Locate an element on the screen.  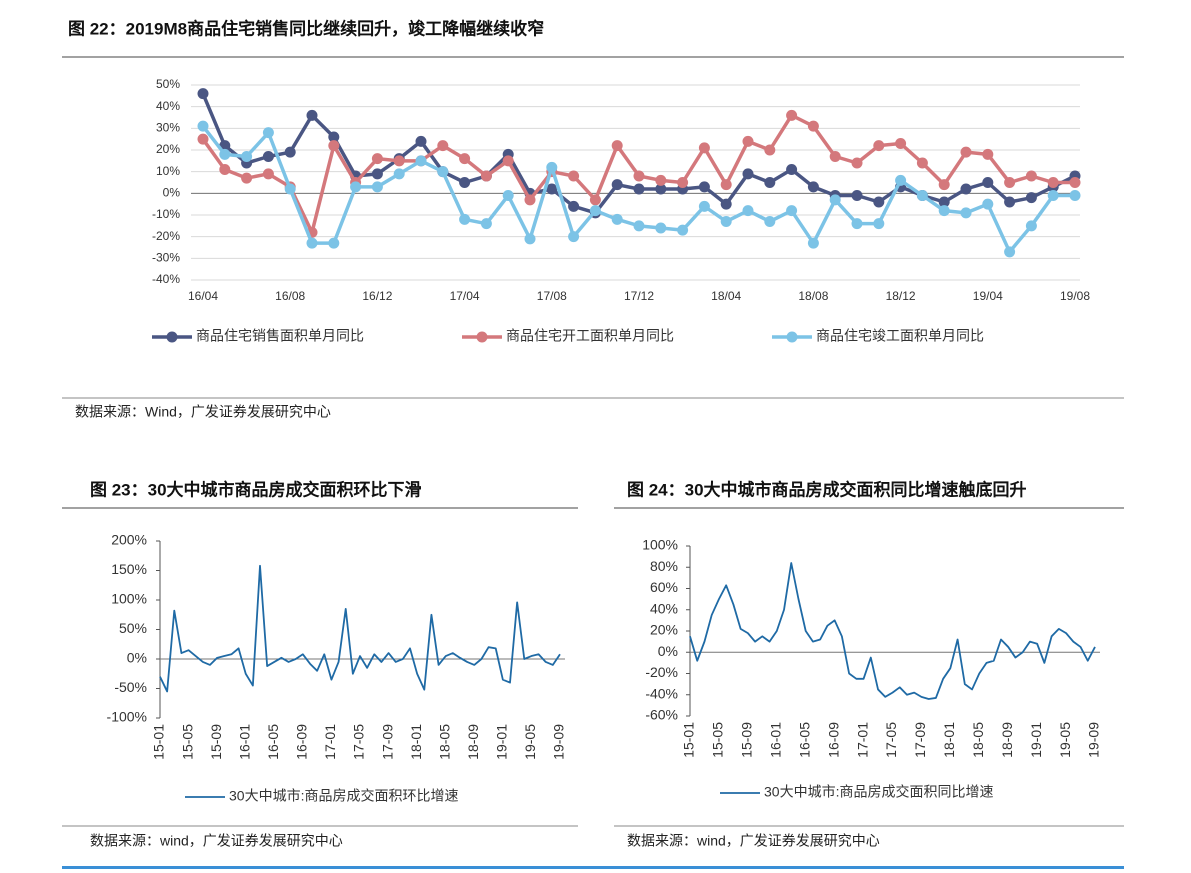
y-tick-label: -50% is located at coordinates (130, 687).